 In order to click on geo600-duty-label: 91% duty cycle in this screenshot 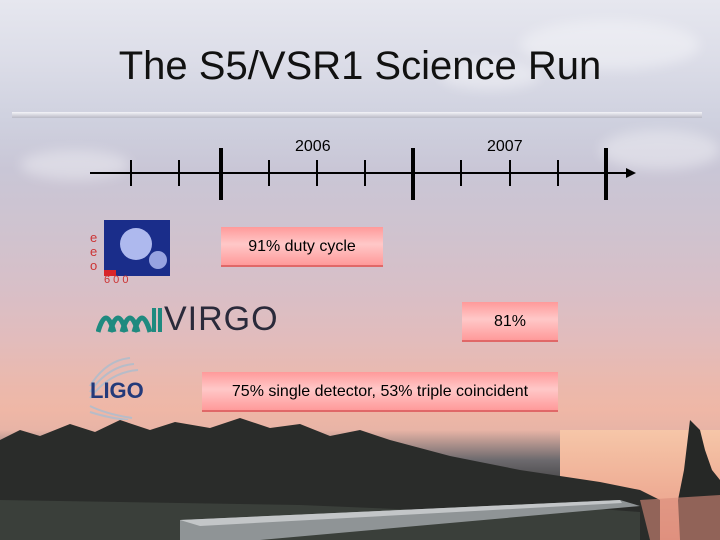, I will do `click(302, 246)`.